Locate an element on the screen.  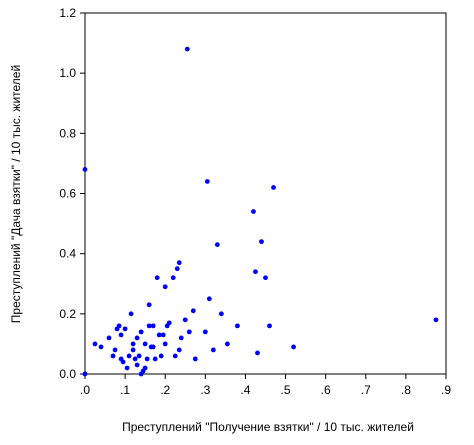
x-tick-label: .5 is located at coordinates (286, 390).